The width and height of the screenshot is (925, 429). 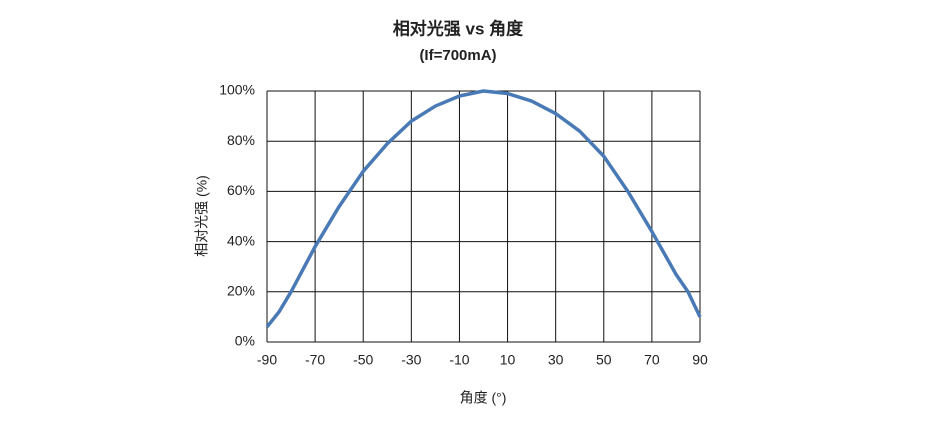 I want to click on x-tick-label: -90, so click(x=267, y=360).